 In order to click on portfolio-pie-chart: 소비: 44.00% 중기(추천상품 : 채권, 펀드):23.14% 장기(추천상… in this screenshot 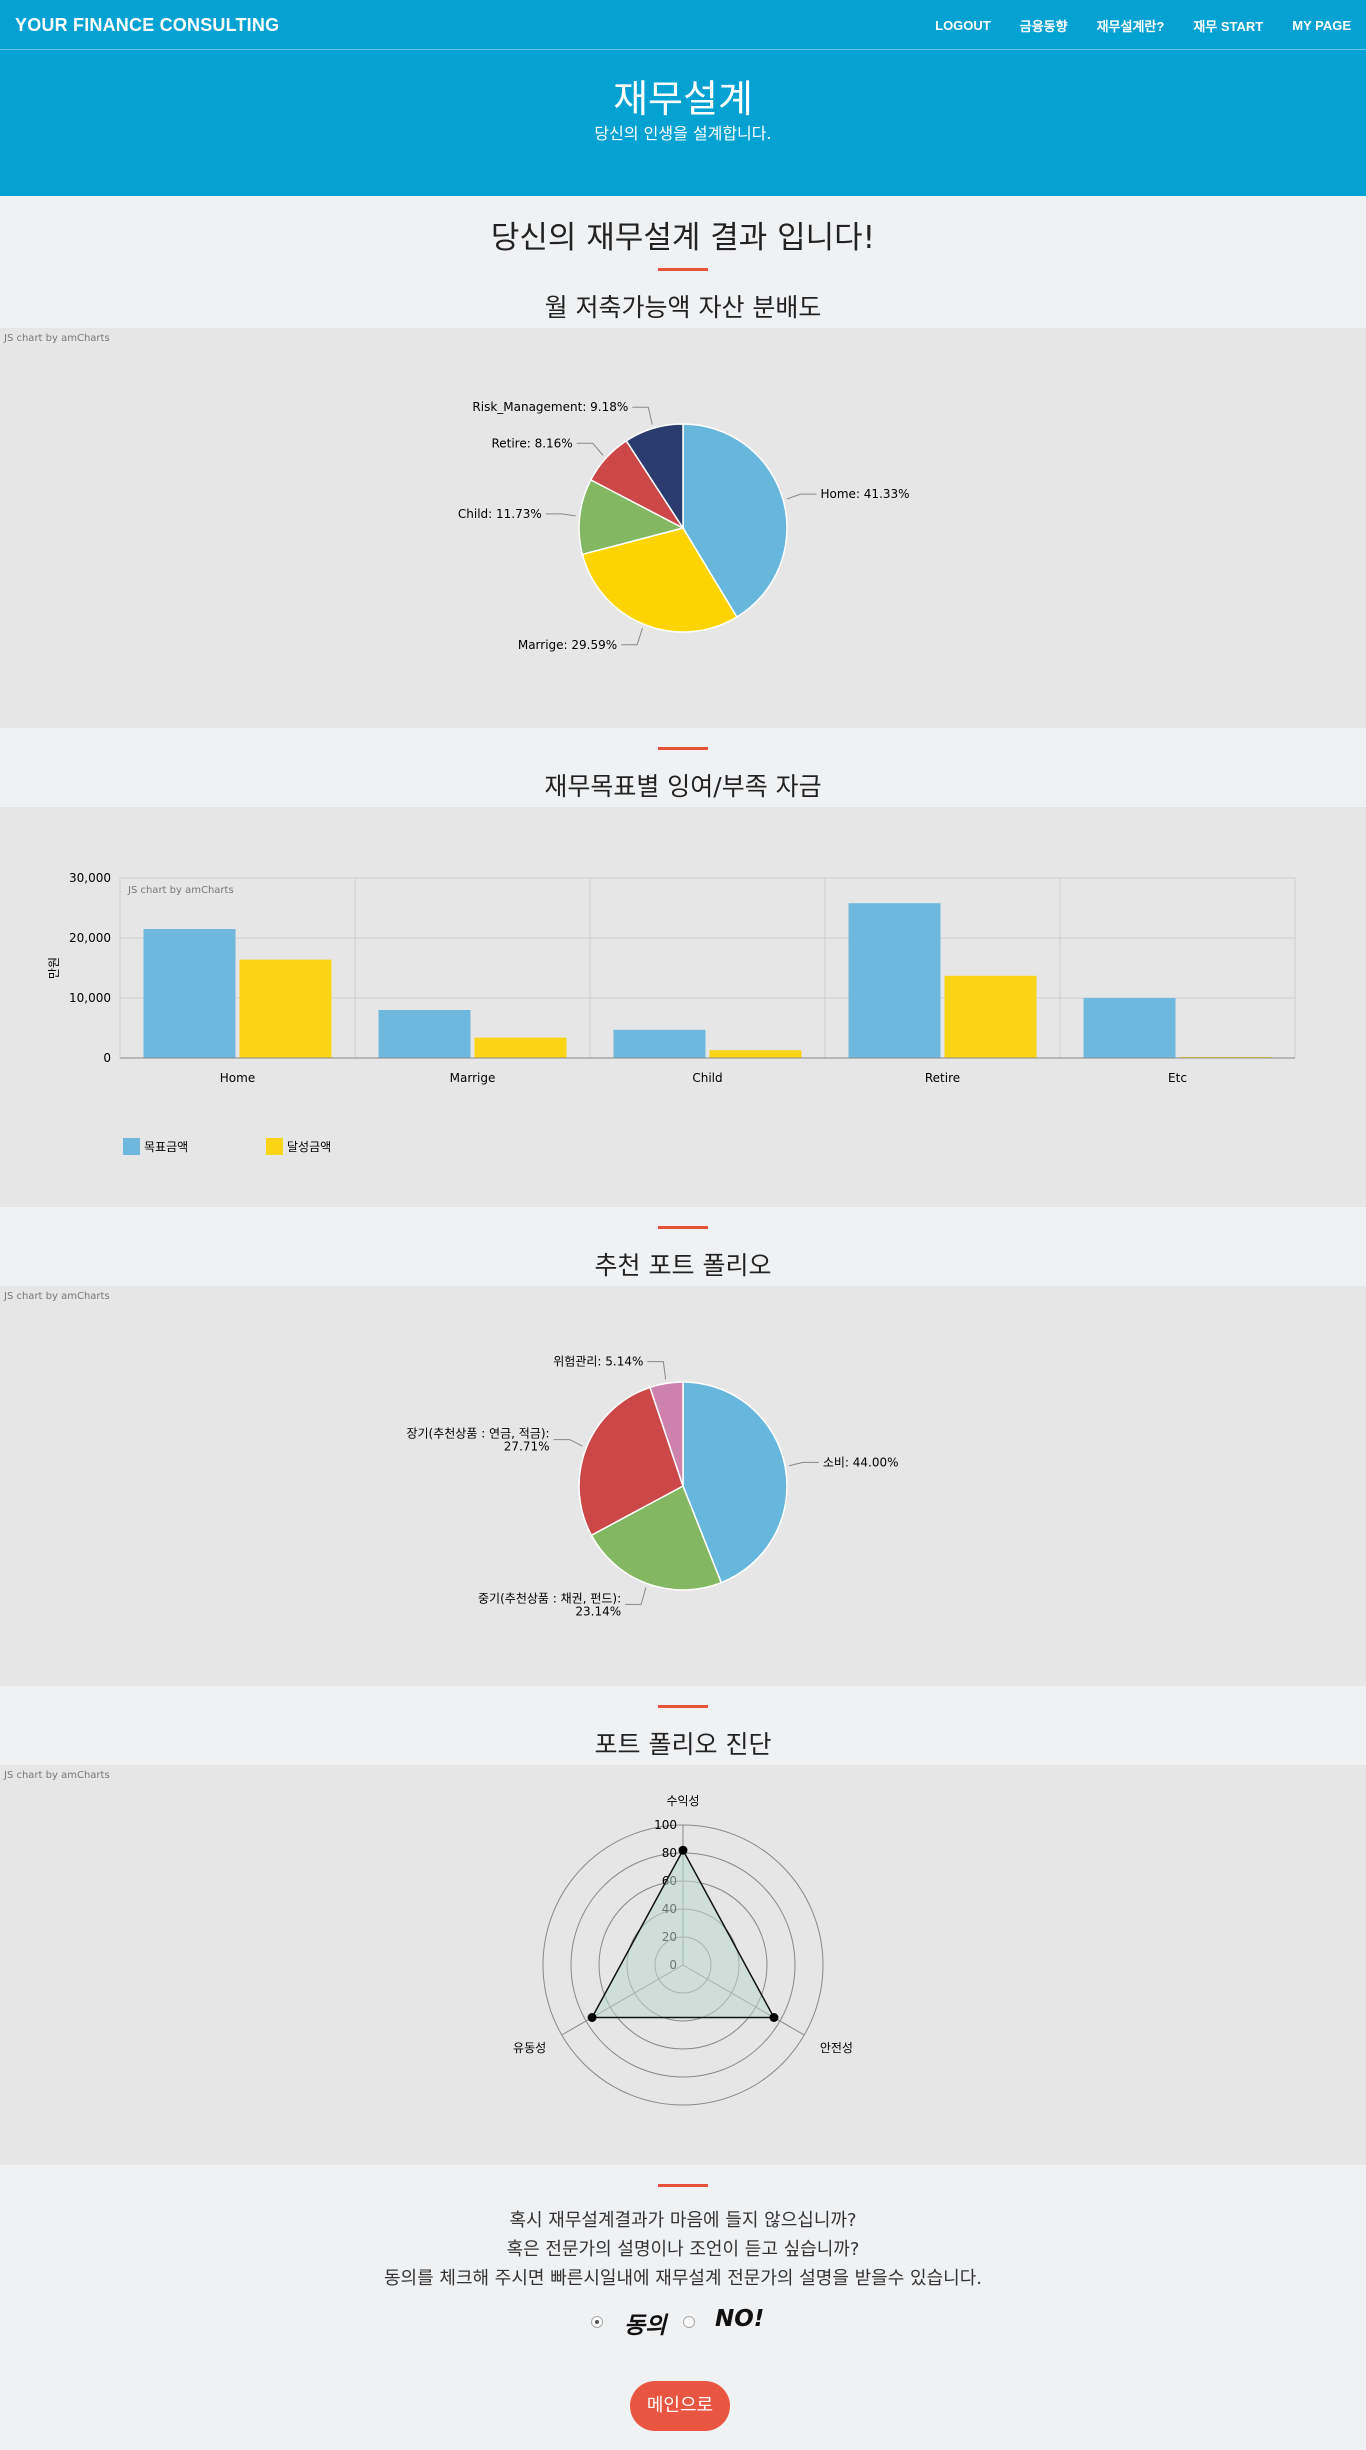, I will do `click(652, 1487)`.